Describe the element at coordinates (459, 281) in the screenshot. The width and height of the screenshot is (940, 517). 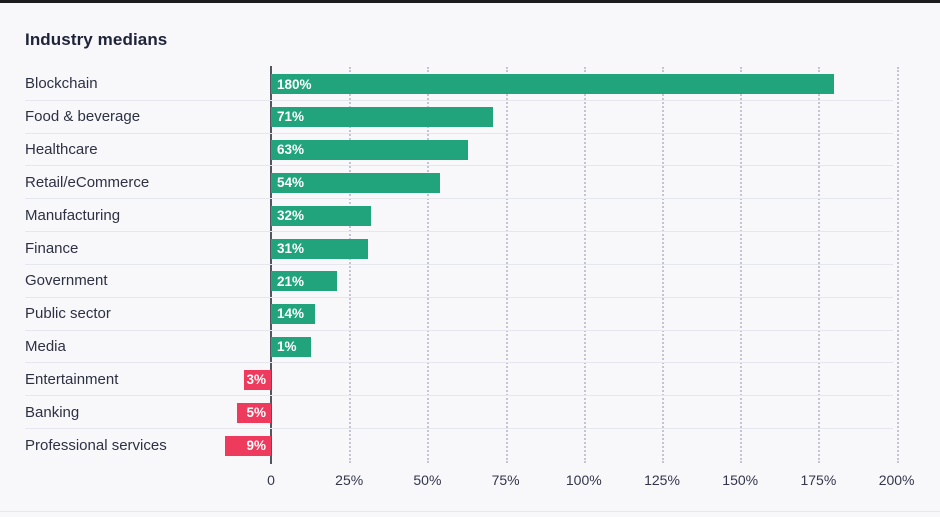
I see `chart-row: Government 21%` at that location.